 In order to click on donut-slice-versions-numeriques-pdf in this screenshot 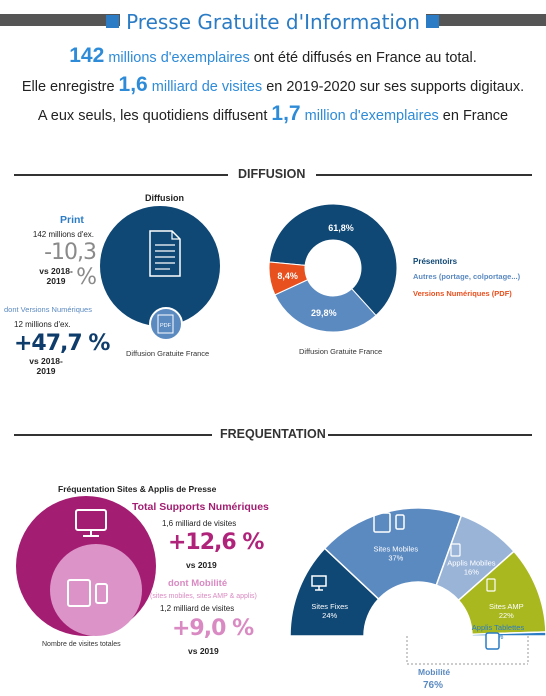, I will do `click(288, 278)`.